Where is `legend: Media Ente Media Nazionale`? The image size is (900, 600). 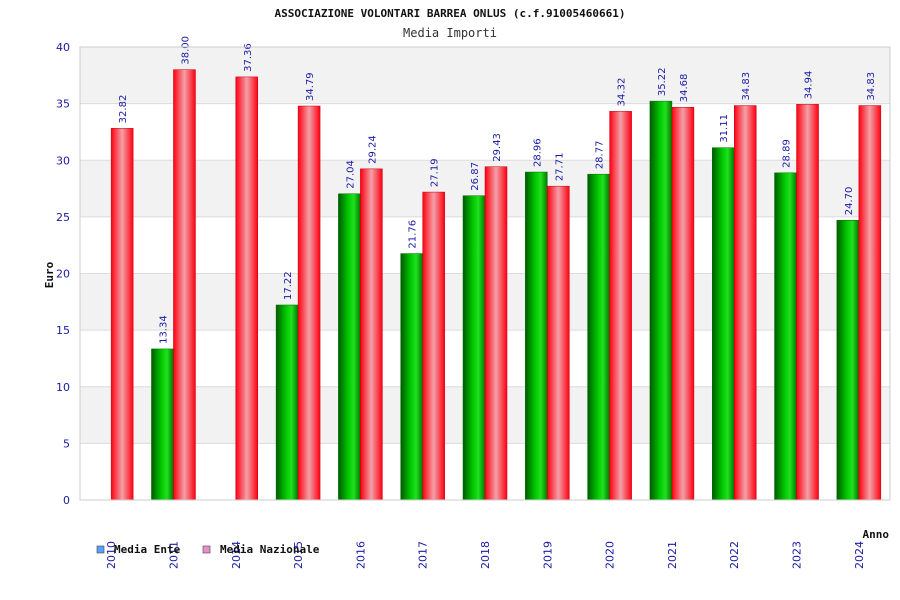 legend: Media Ente Media Nazionale is located at coordinates (208, 549).